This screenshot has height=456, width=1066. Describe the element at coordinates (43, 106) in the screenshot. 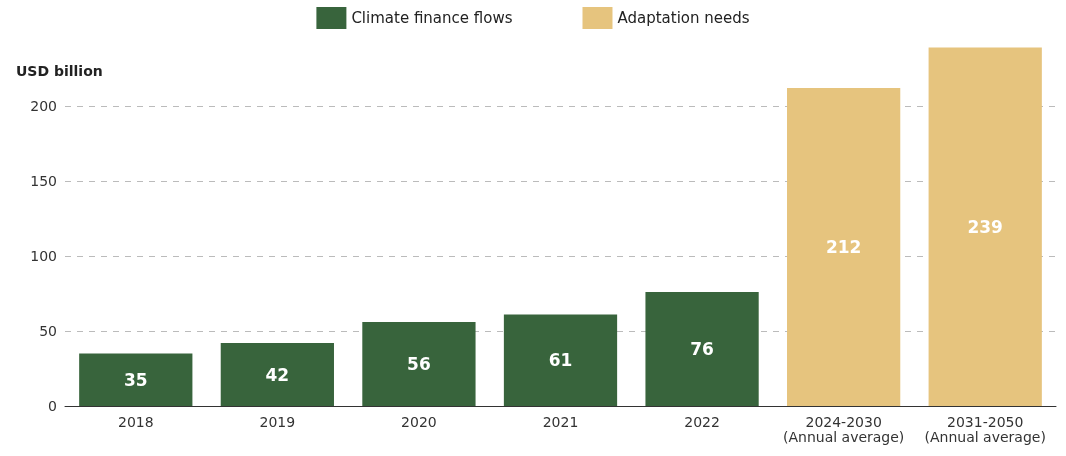

I see `y-tick-label: 200` at that location.